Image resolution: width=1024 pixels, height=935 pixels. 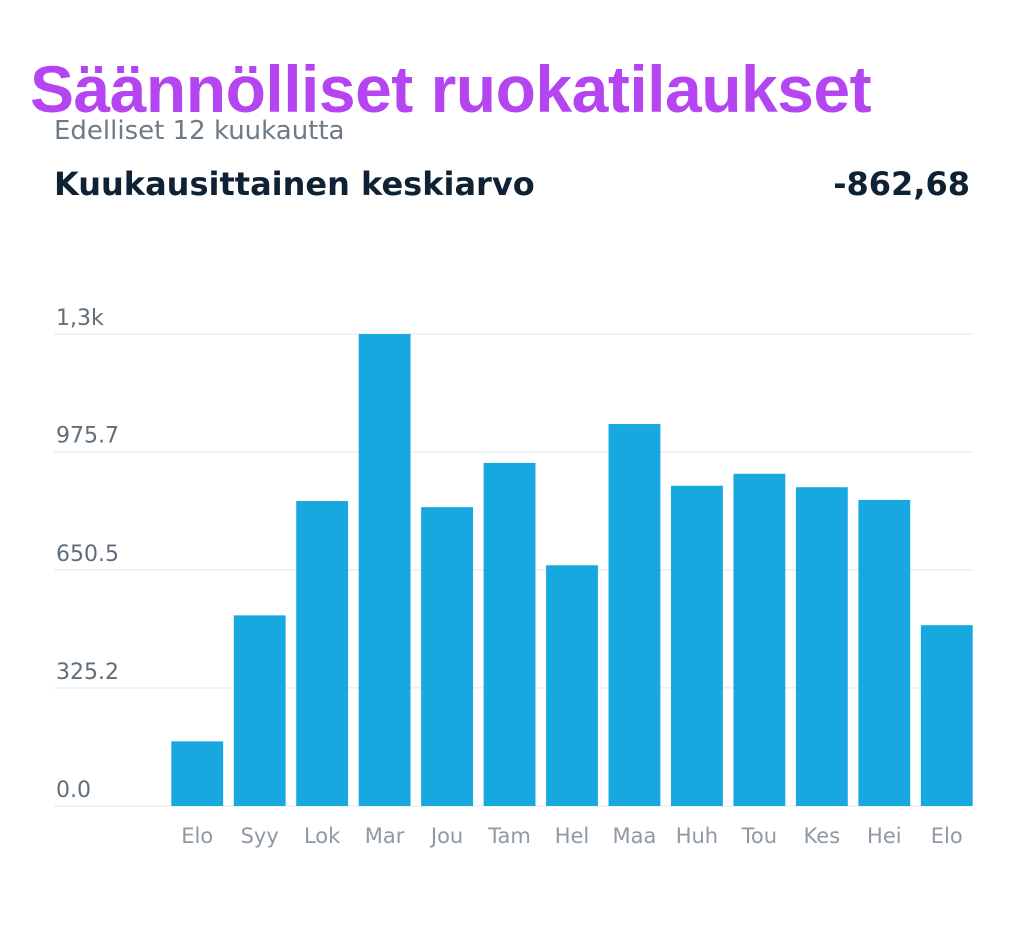 What do you see at coordinates (822, 836) in the screenshot?
I see `x-tick-label: Kes` at bounding box center [822, 836].